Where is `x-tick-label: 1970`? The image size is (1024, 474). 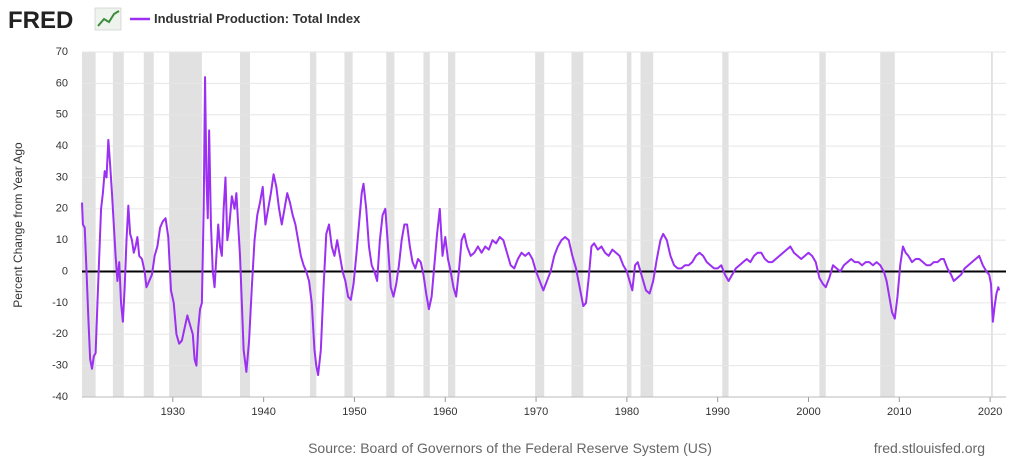
x-tick-label: 1970 is located at coordinates (536, 412).